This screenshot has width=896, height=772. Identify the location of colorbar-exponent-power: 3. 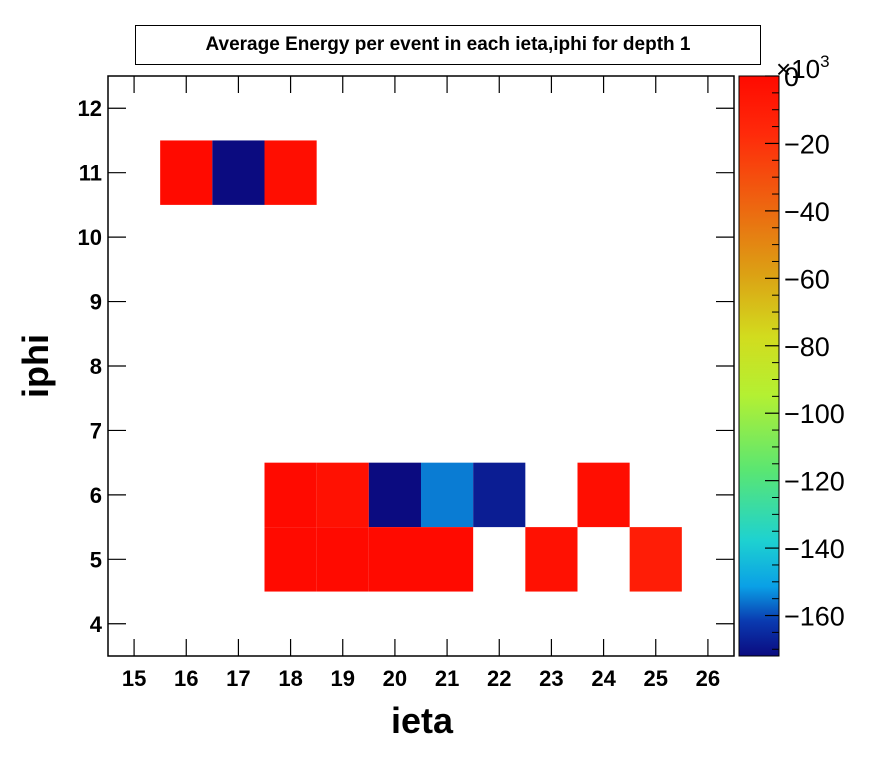
(824, 61).